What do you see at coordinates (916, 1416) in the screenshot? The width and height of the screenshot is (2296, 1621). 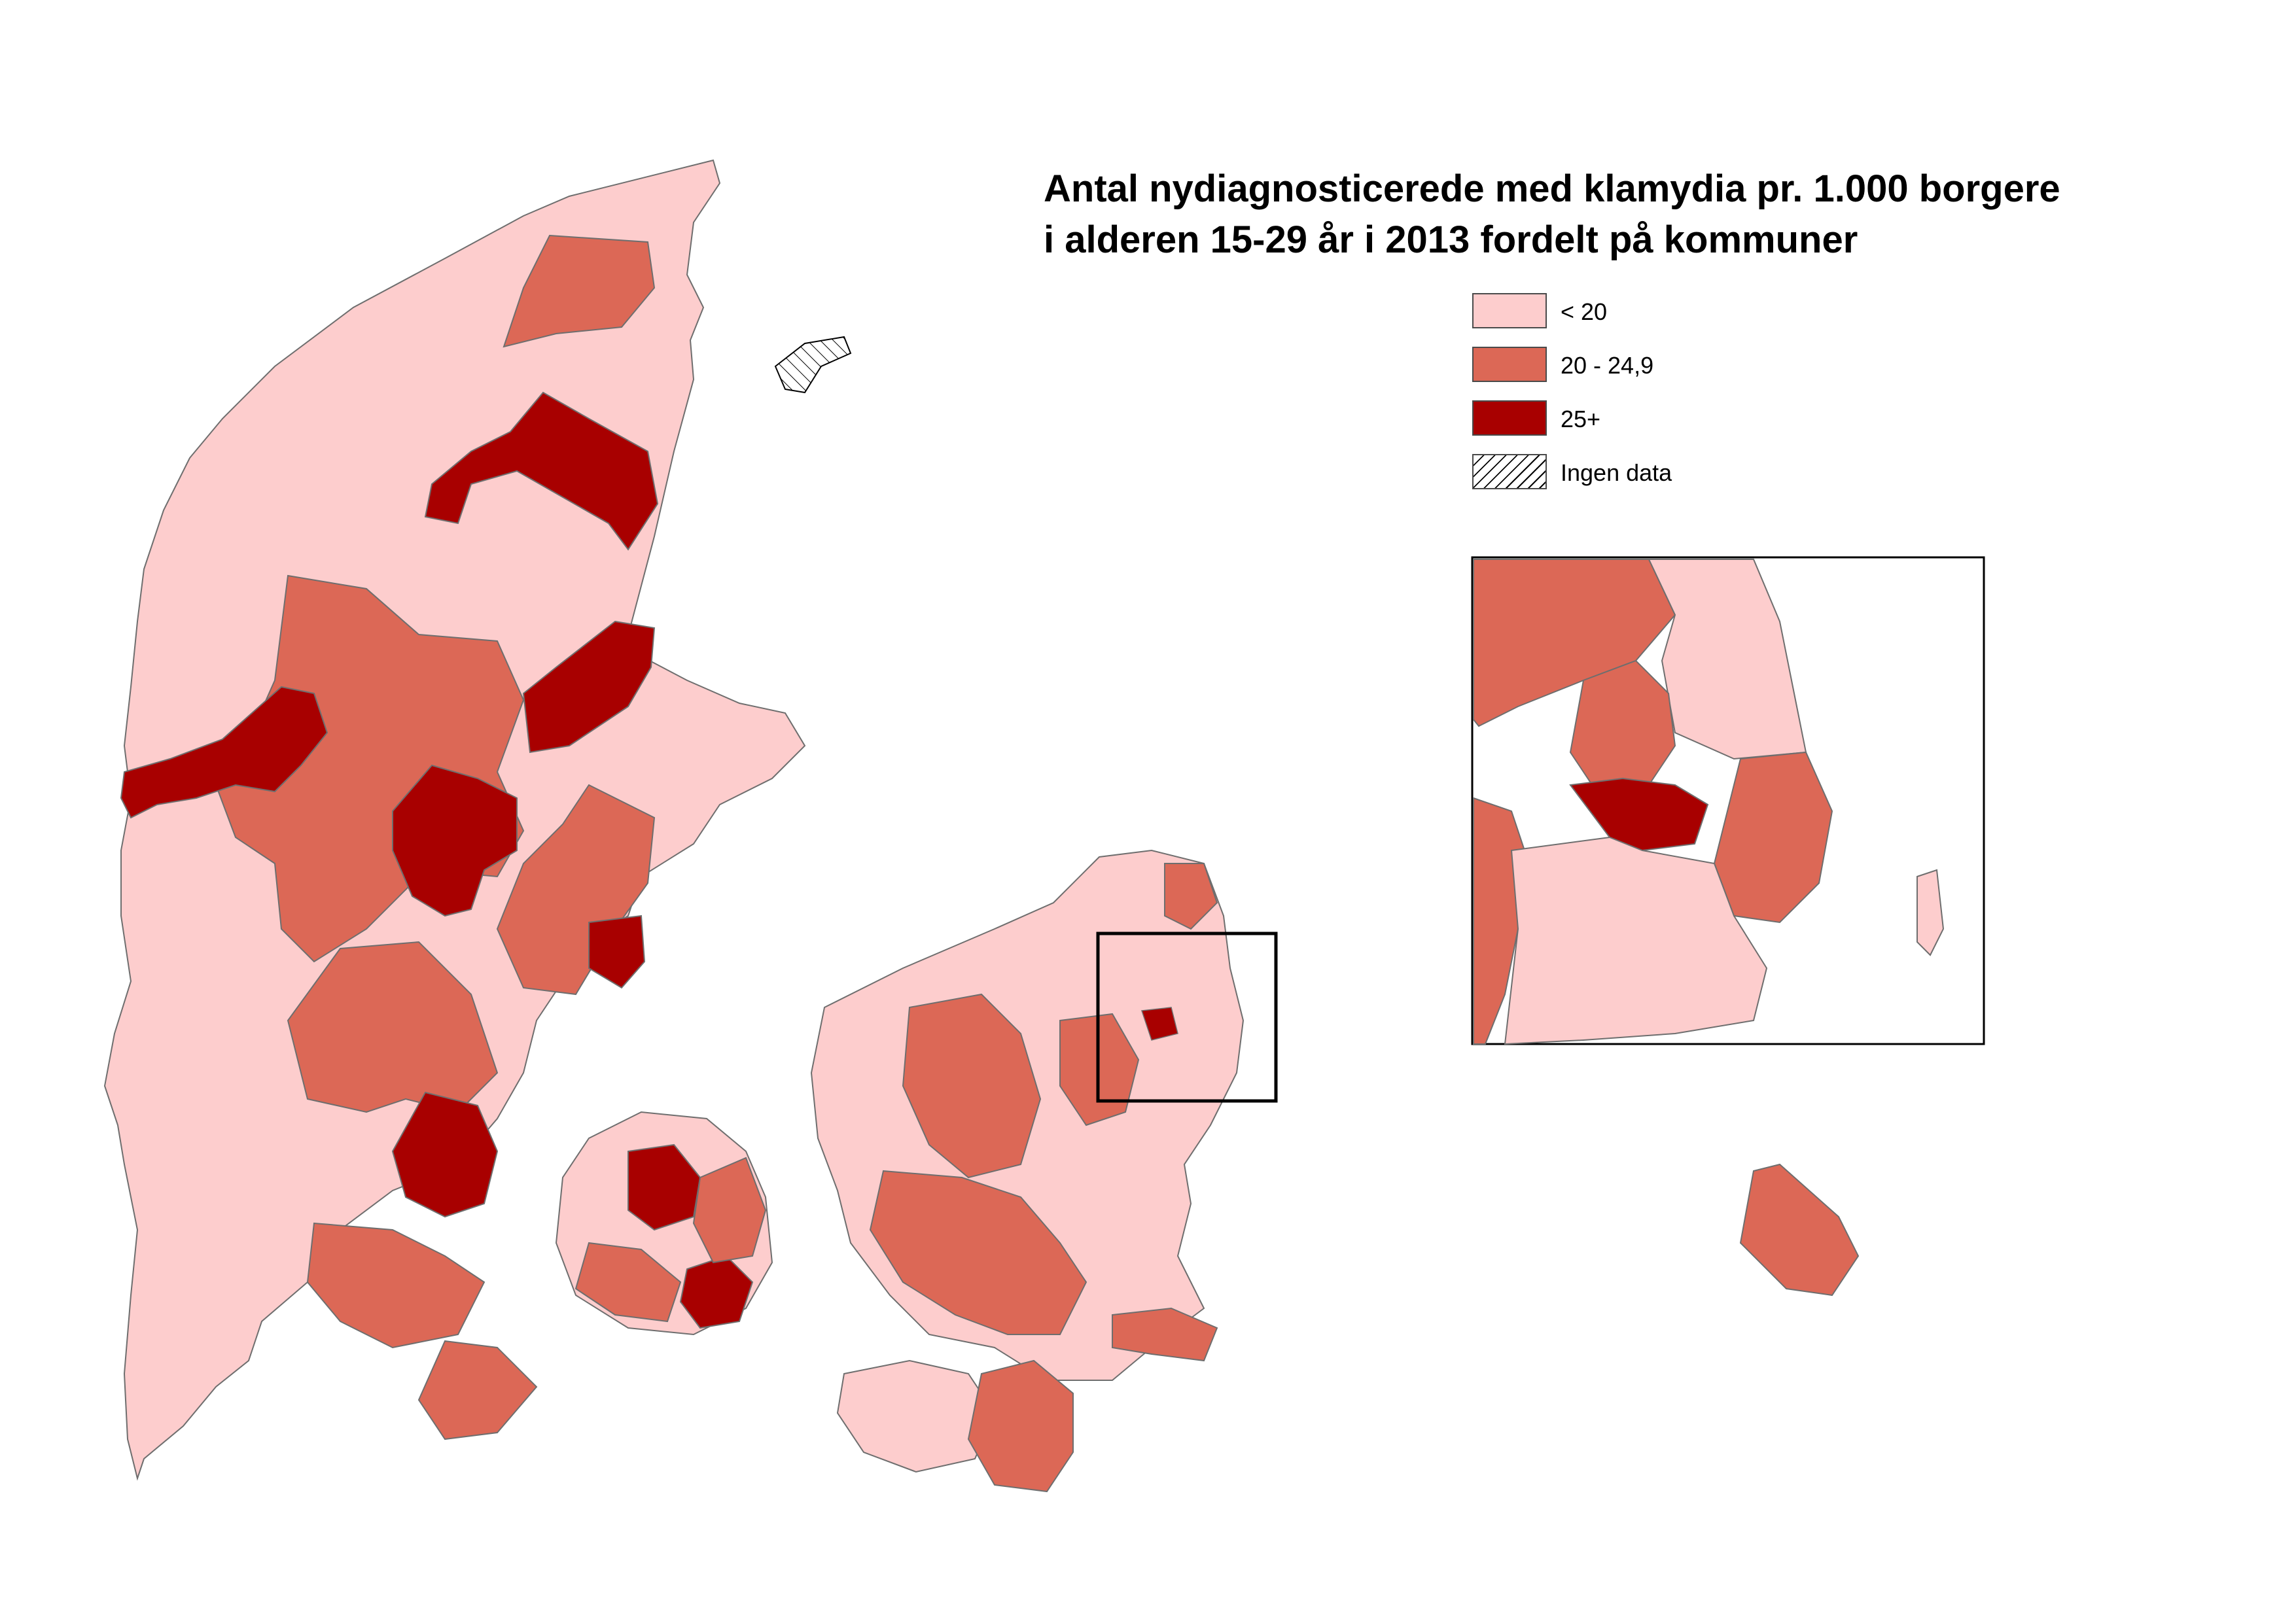 I see `lolland-landmass` at bounding box center [916, 1416].